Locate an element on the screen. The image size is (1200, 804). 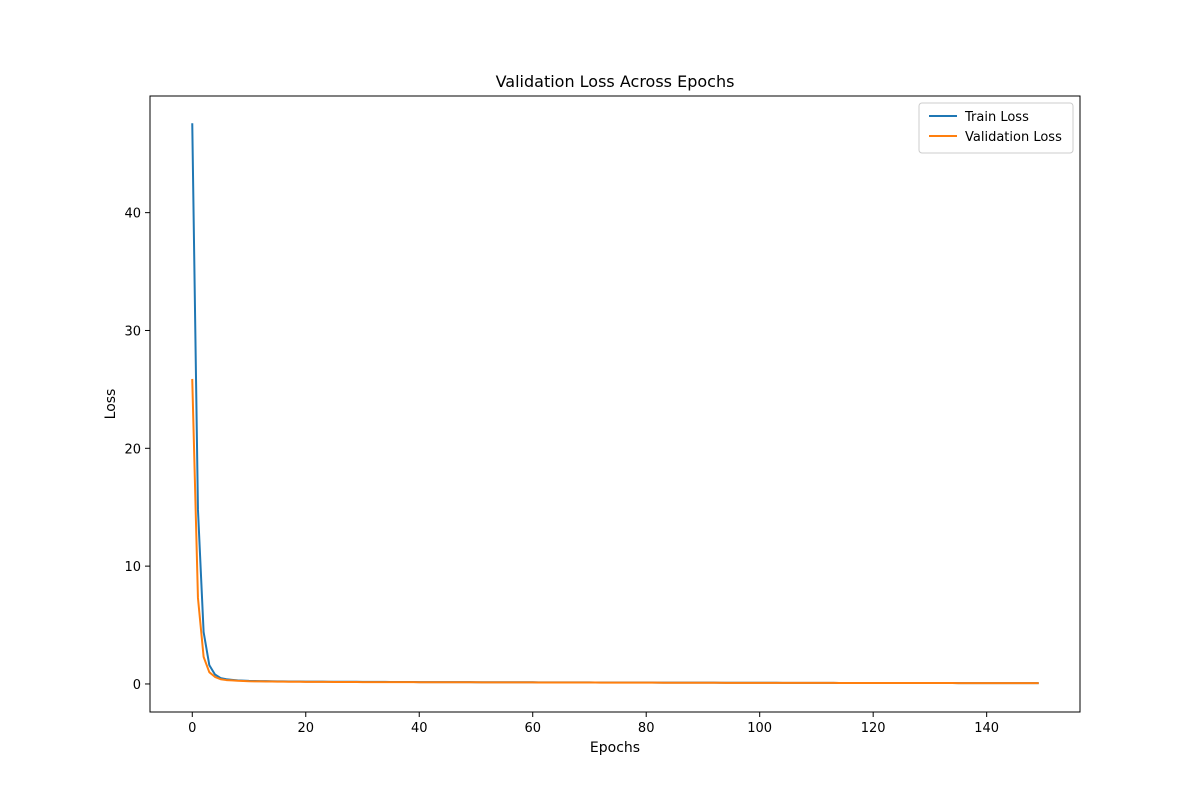
y-tick-label-0: 0 is located at coordinates (137, 685).